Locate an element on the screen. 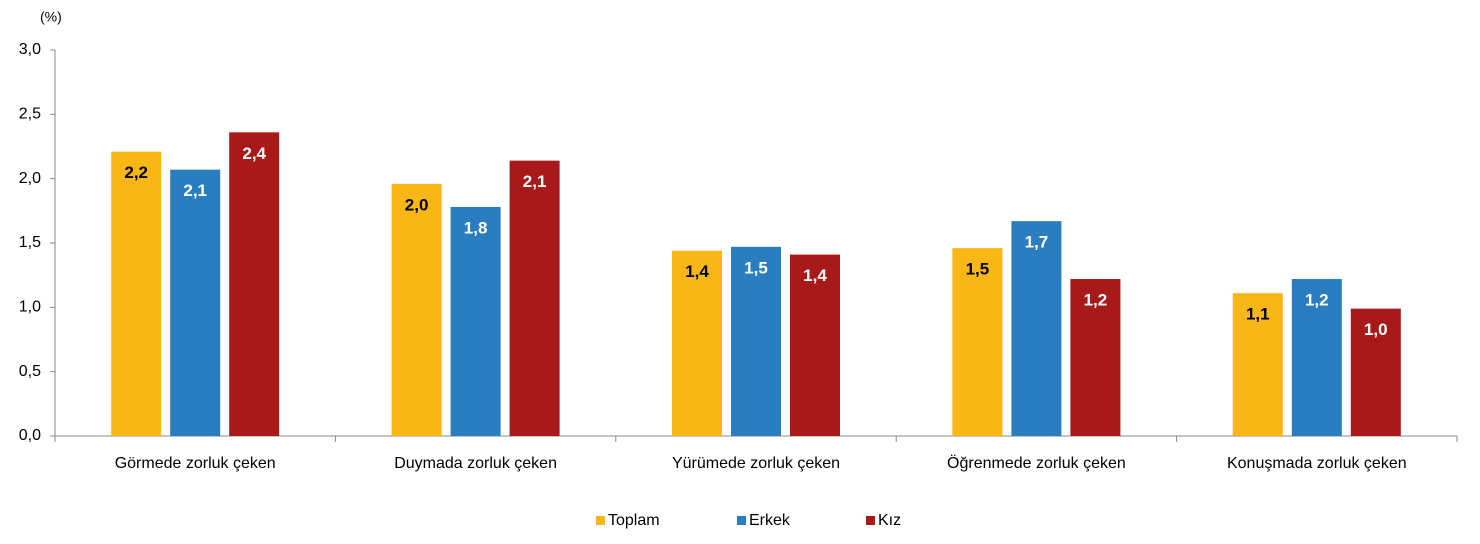 The image size is (1480, 544). x-tick-label: Konuşmada zorluk çeken is located at coordinates (1317, 463).